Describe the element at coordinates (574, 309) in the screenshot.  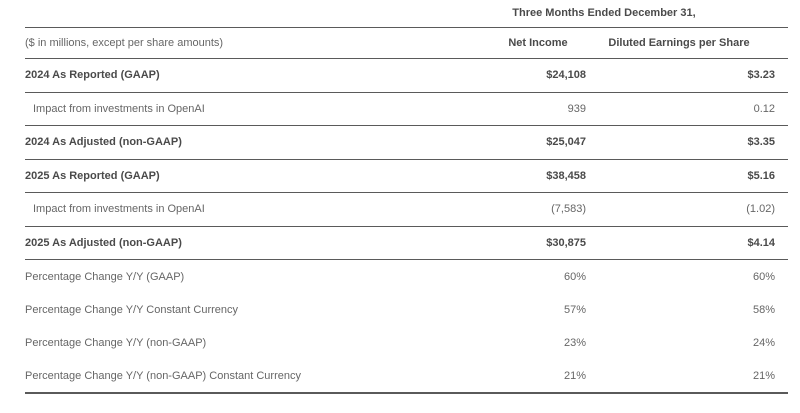
I see `net-income-value: 57%` at that location.